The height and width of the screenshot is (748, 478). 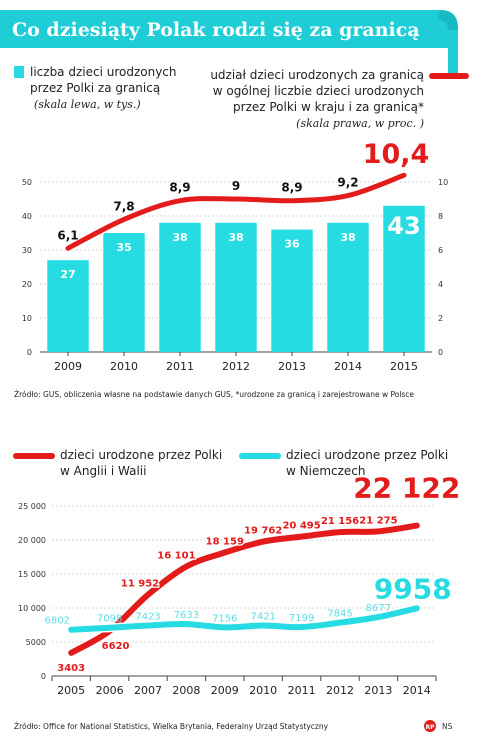 I want to click on chart2-uk-label: 21 275, so click(x=378, y=520).